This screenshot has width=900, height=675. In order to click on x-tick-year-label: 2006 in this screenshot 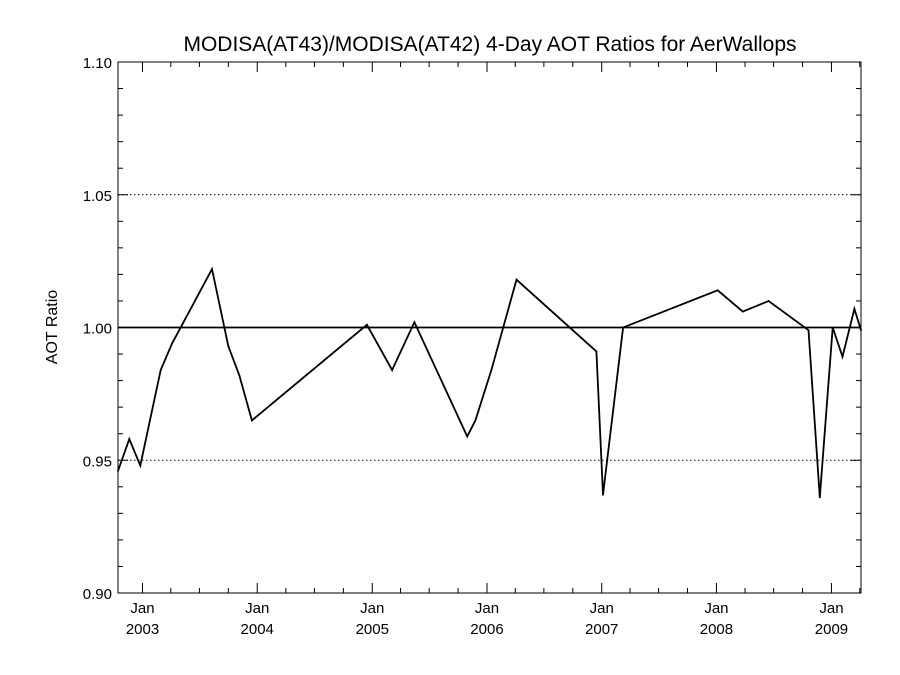, I will do `click(486, 629)`.